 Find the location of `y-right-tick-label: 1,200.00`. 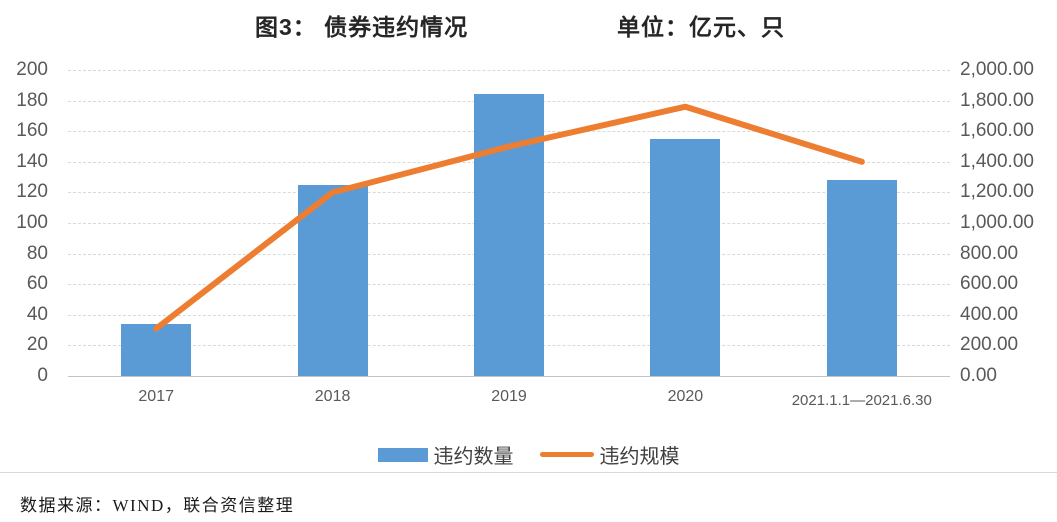

y-right-tick-label: 1,200.00 is located at coordinates (997, 192).